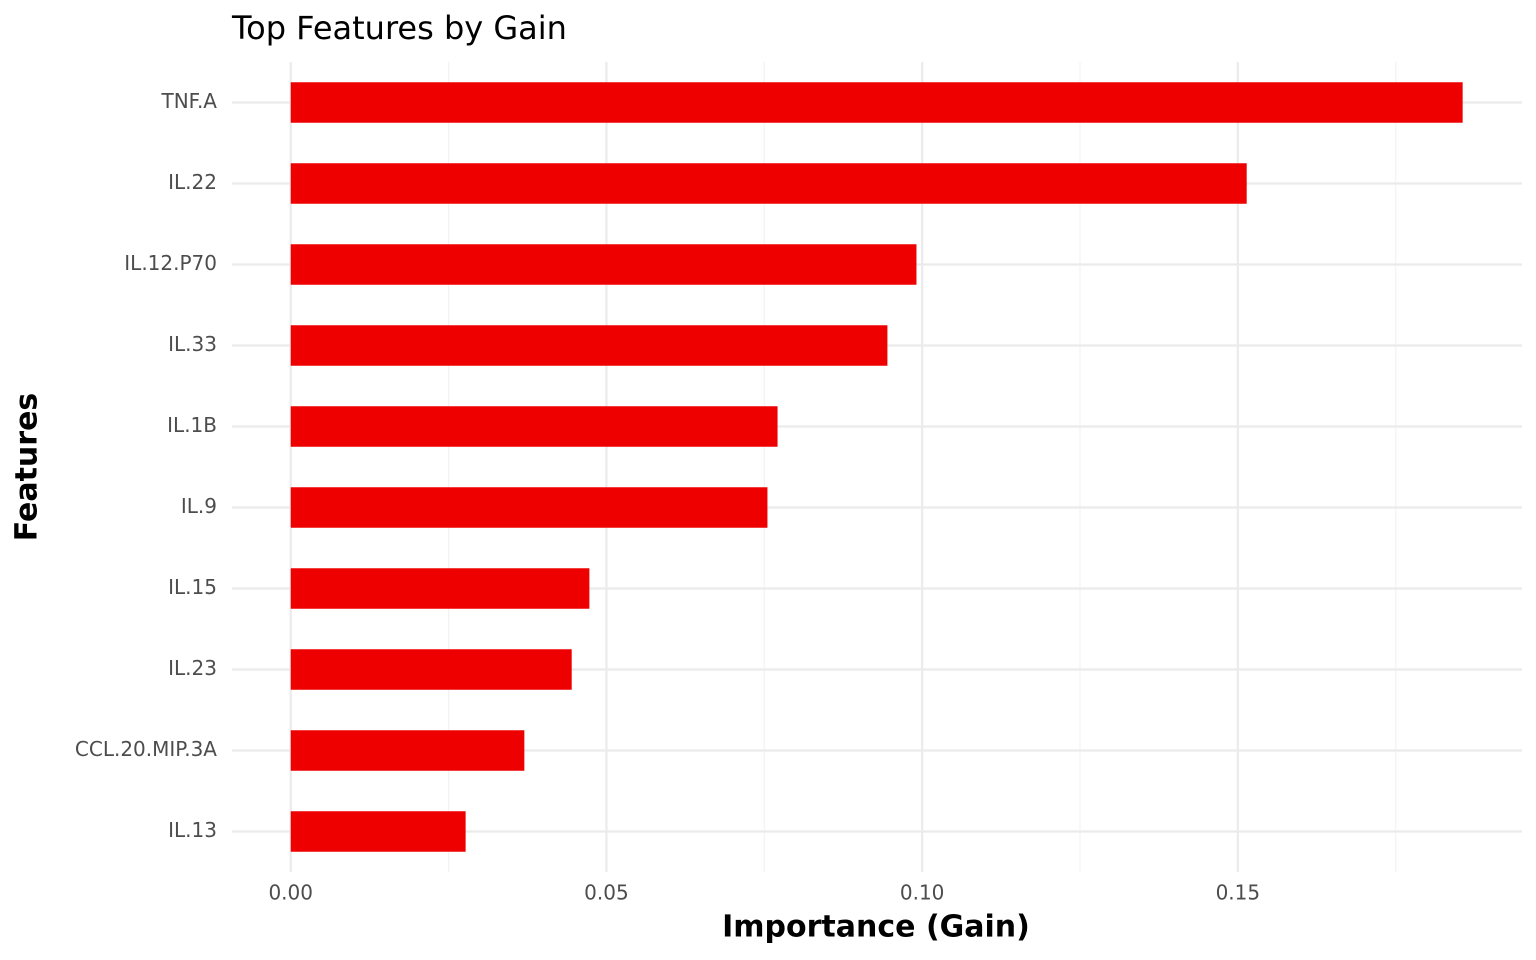 This screenshot has width=1536, height=960. Describe the element at coordinates (192, 587) in the screenshot. I see `y-tick-label: IL.15` at that location.